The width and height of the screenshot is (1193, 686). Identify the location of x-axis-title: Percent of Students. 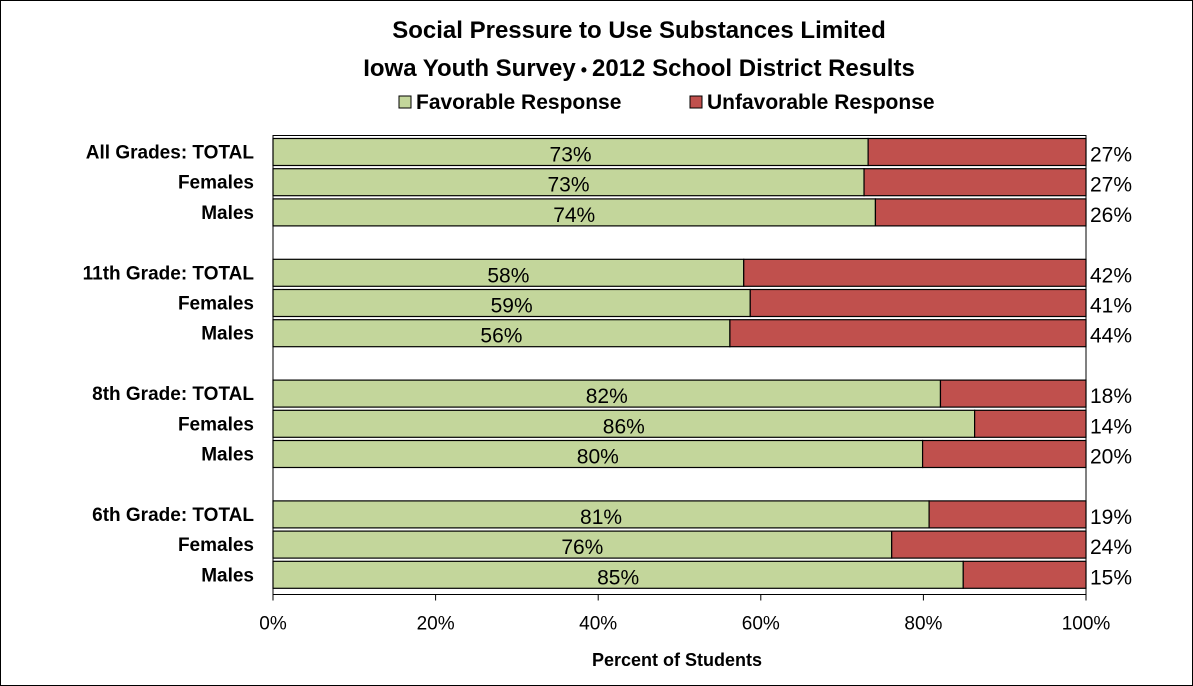
(677, 660).